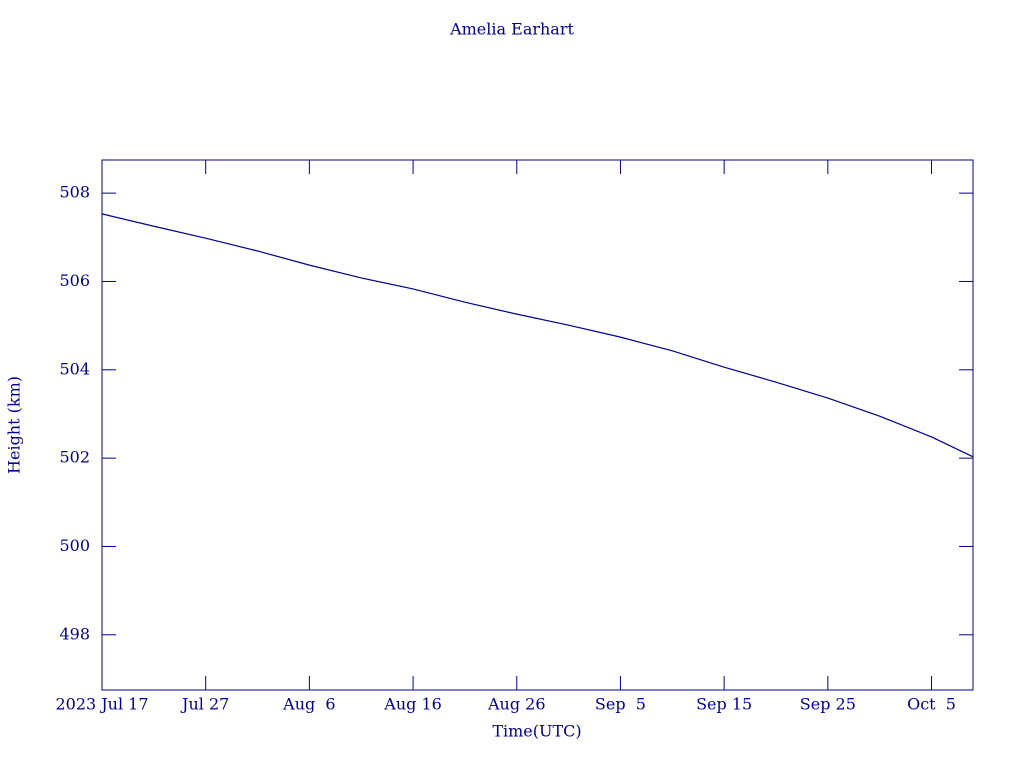  What do you see at coordinates (828, 704) in the screenshot?
I see `x-tick-label: Sep 25` at bounding box center [828, 704].